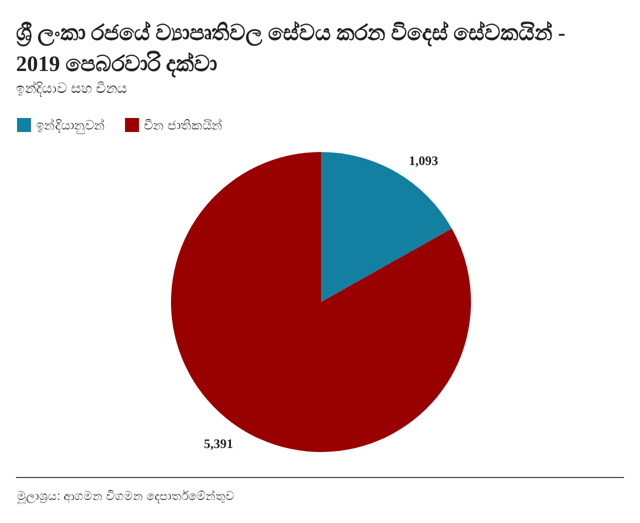 This screenshot has height=523, width=640. What do you see at coordinates (291, 49) in the screenshot?
I see `chart-title: ශ්‍රී ලංකා රජයේ ව්‍යාපෘතිවල සේවය කරන විදෙස් සේවකයින් - 2019 පෙබරවාරි දක්වා` at bounding box center [291, 49].